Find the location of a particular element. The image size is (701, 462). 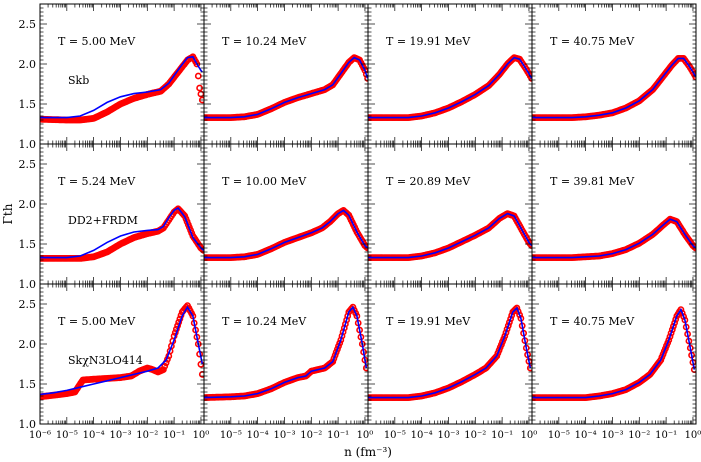

model-label: Skb is located at coordinates (78, 80).